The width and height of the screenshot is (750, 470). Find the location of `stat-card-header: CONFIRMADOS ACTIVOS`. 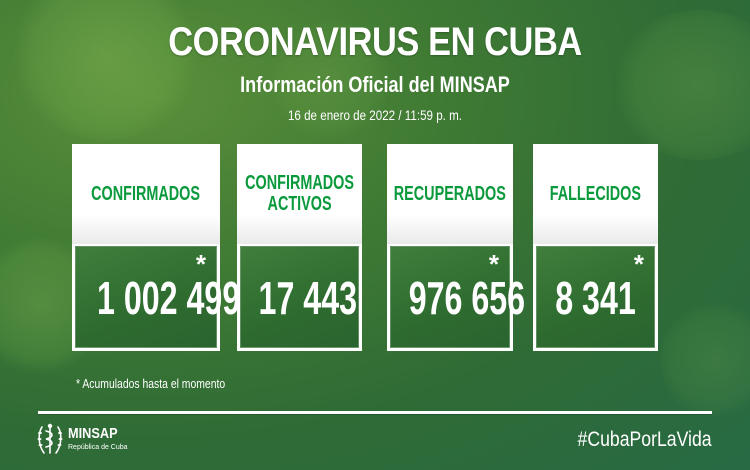

stat-card-header: CONFIRMADOS ACTIVOS is located at coordinates (299, 194).